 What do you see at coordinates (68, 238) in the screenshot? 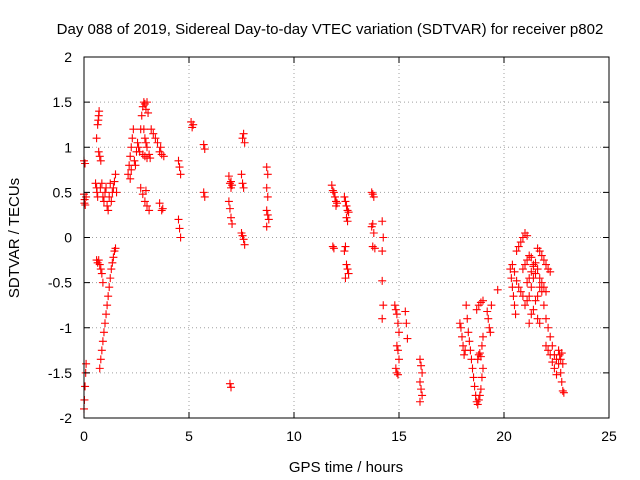
I see `y-tick-label: 0` at bounding box center [68, 238].